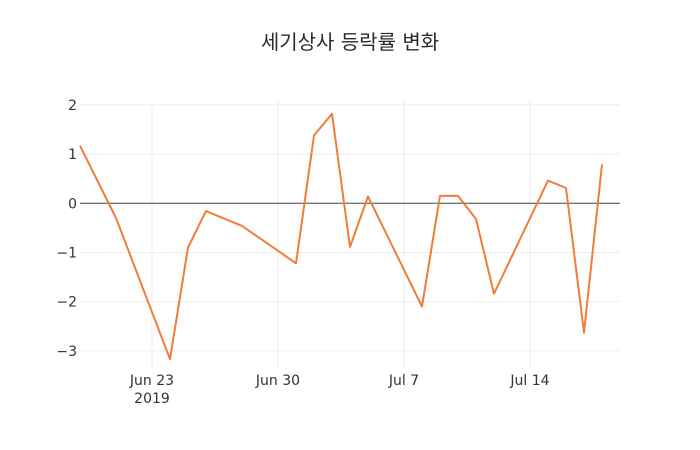  I want to click on y-tick-label: −2, so click(66, 303).